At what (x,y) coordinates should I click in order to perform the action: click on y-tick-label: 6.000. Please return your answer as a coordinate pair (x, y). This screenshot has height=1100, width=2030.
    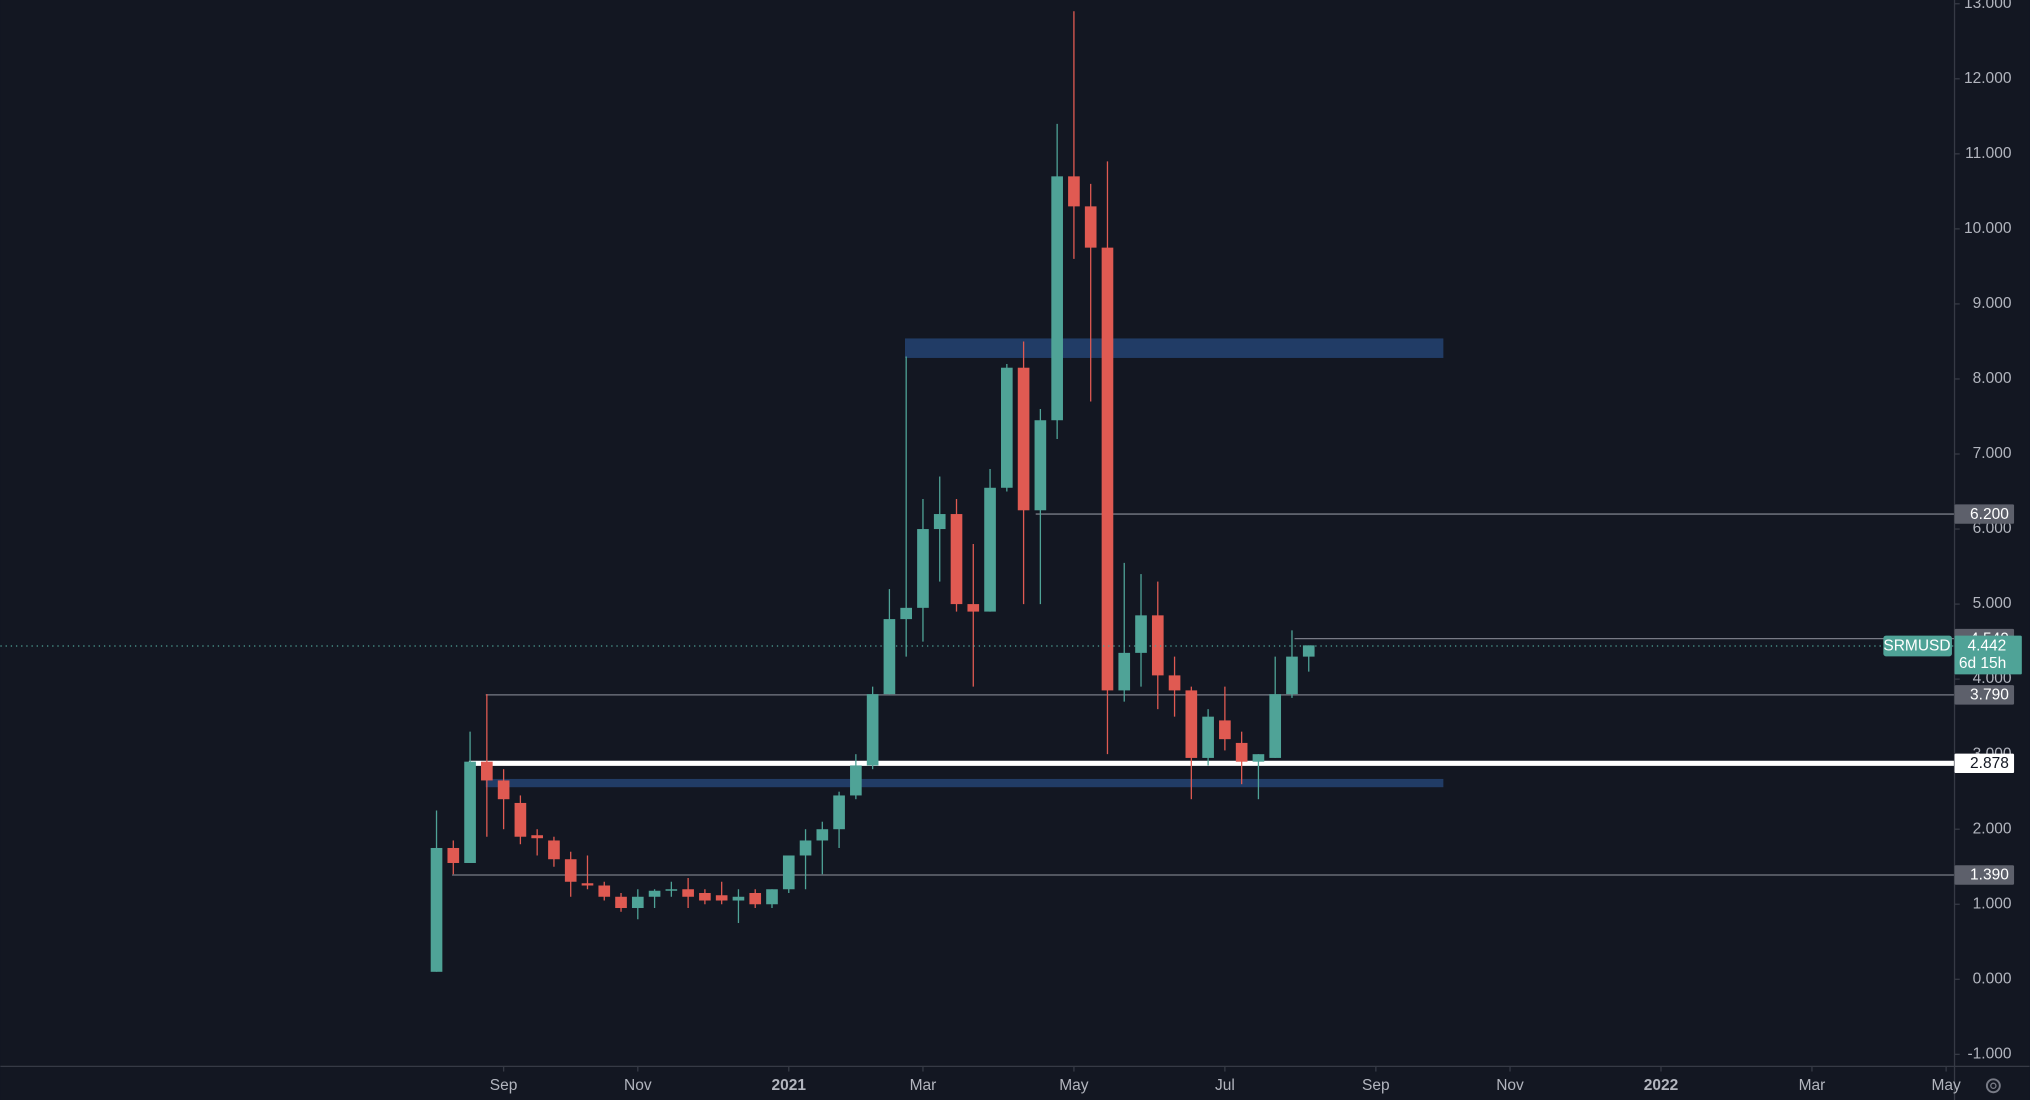
    Looking at the image, I should click on (1992, 528).